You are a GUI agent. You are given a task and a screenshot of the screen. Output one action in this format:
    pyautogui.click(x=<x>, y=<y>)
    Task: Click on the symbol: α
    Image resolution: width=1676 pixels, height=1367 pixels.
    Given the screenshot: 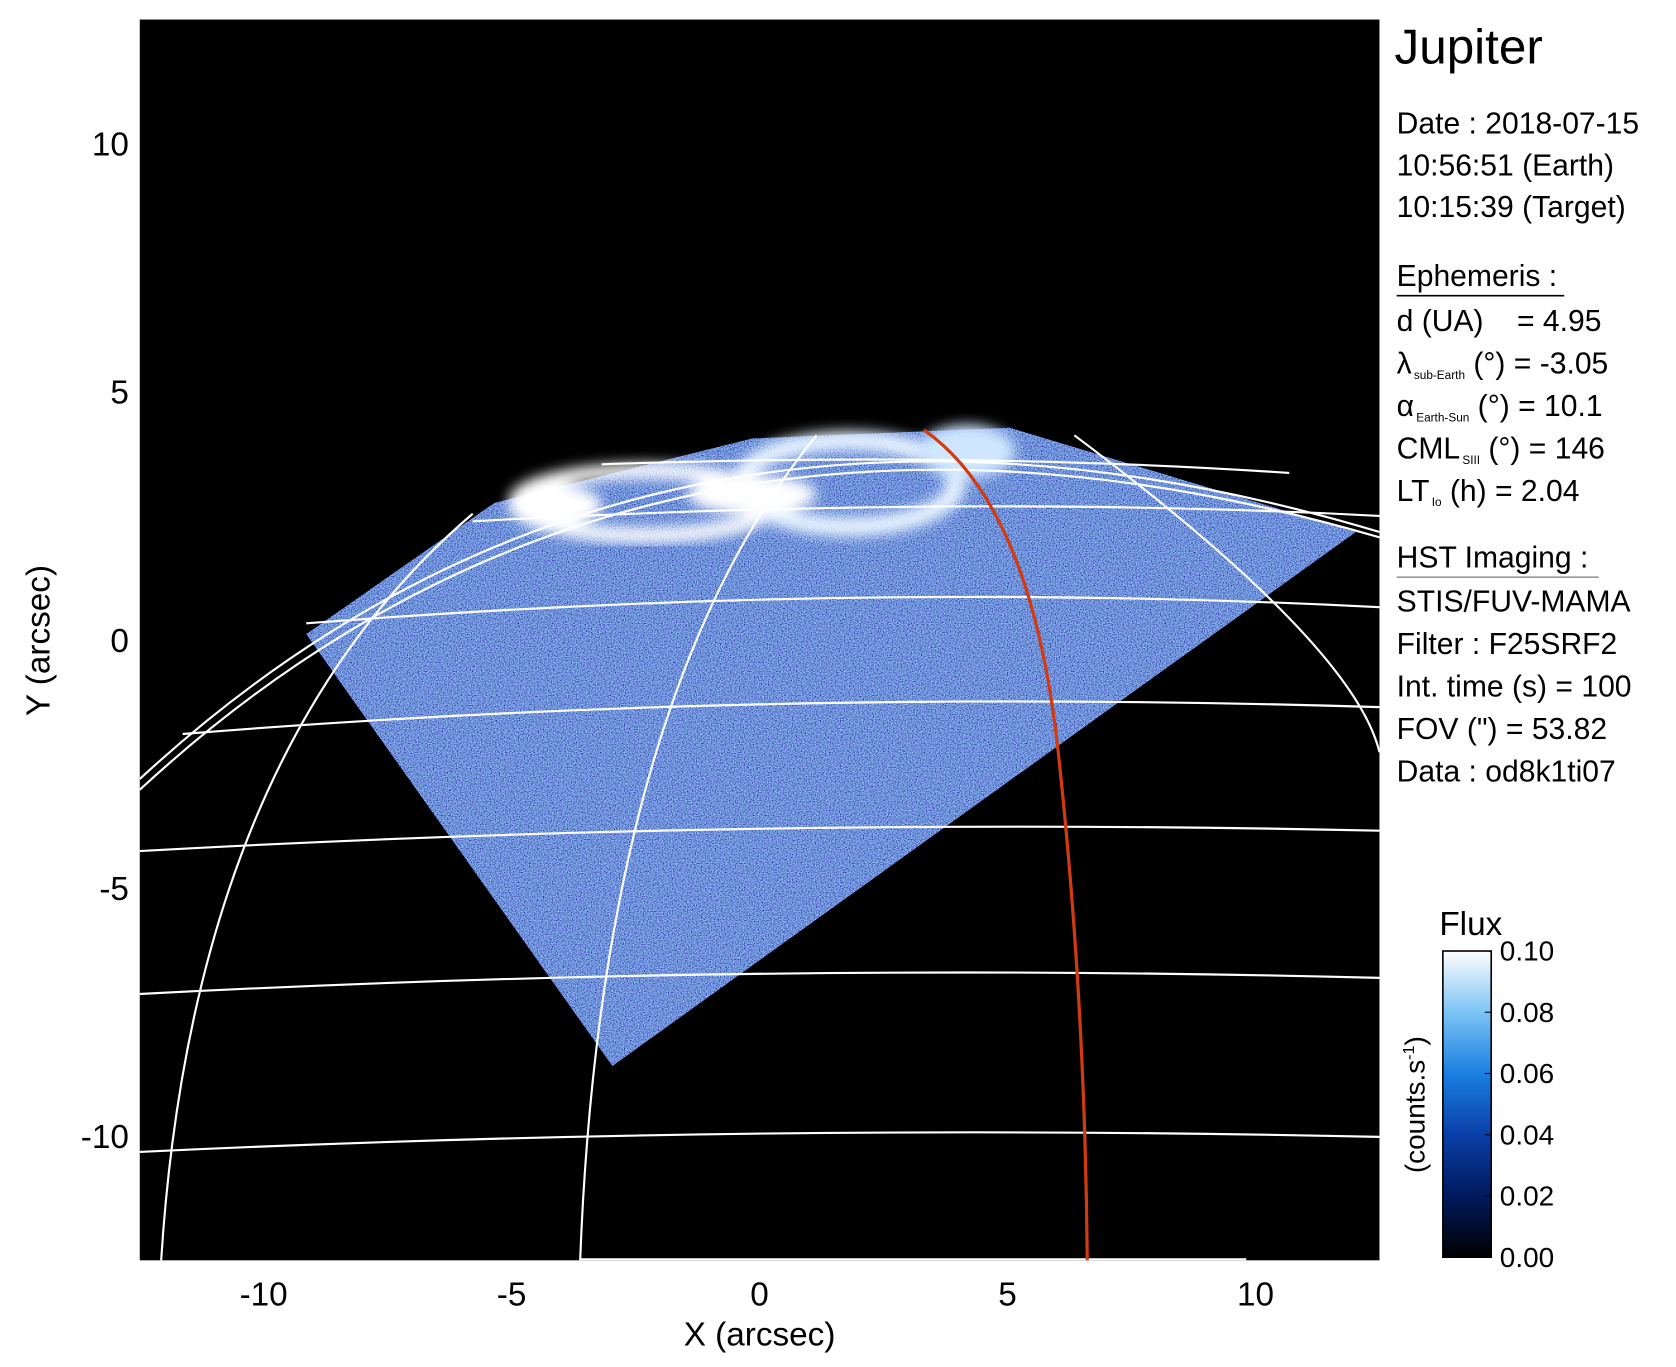 What is the action you would take?
    pyautogui.click(x=1405, y=406)
    